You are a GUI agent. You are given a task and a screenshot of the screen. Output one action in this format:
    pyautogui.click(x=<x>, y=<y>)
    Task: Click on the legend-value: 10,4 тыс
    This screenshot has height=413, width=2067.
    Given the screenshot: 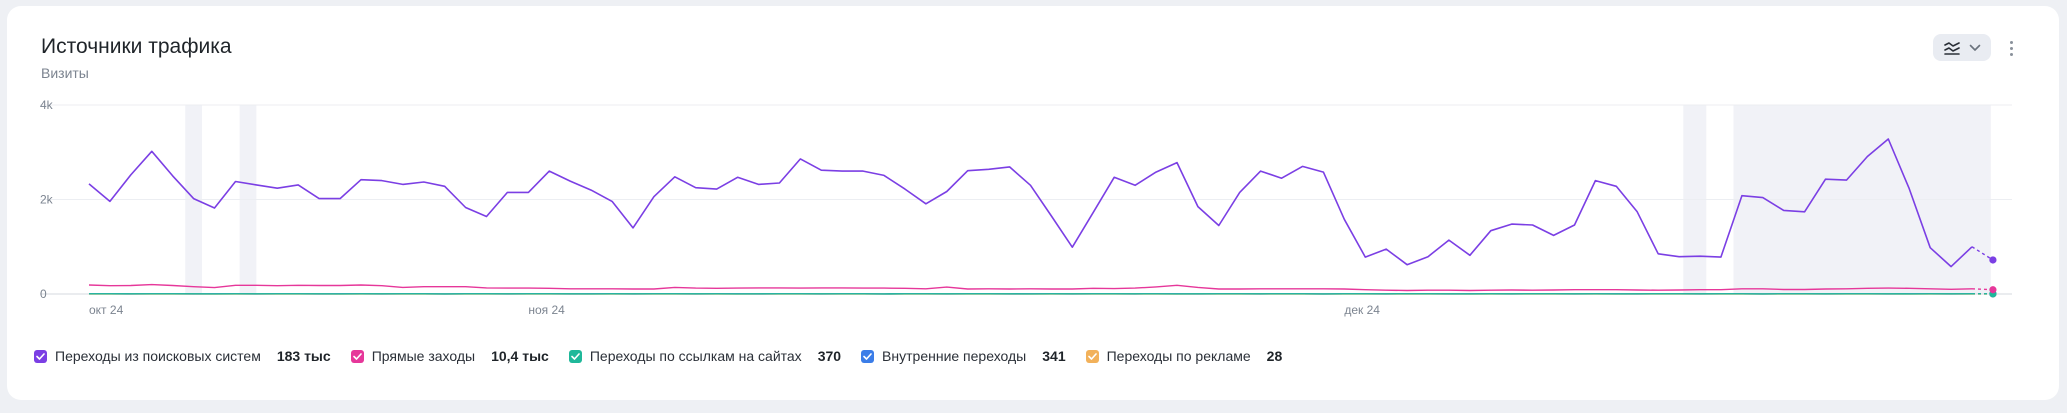 What is the action you would take?
    pyautogui.click(x=520, y=356)
    